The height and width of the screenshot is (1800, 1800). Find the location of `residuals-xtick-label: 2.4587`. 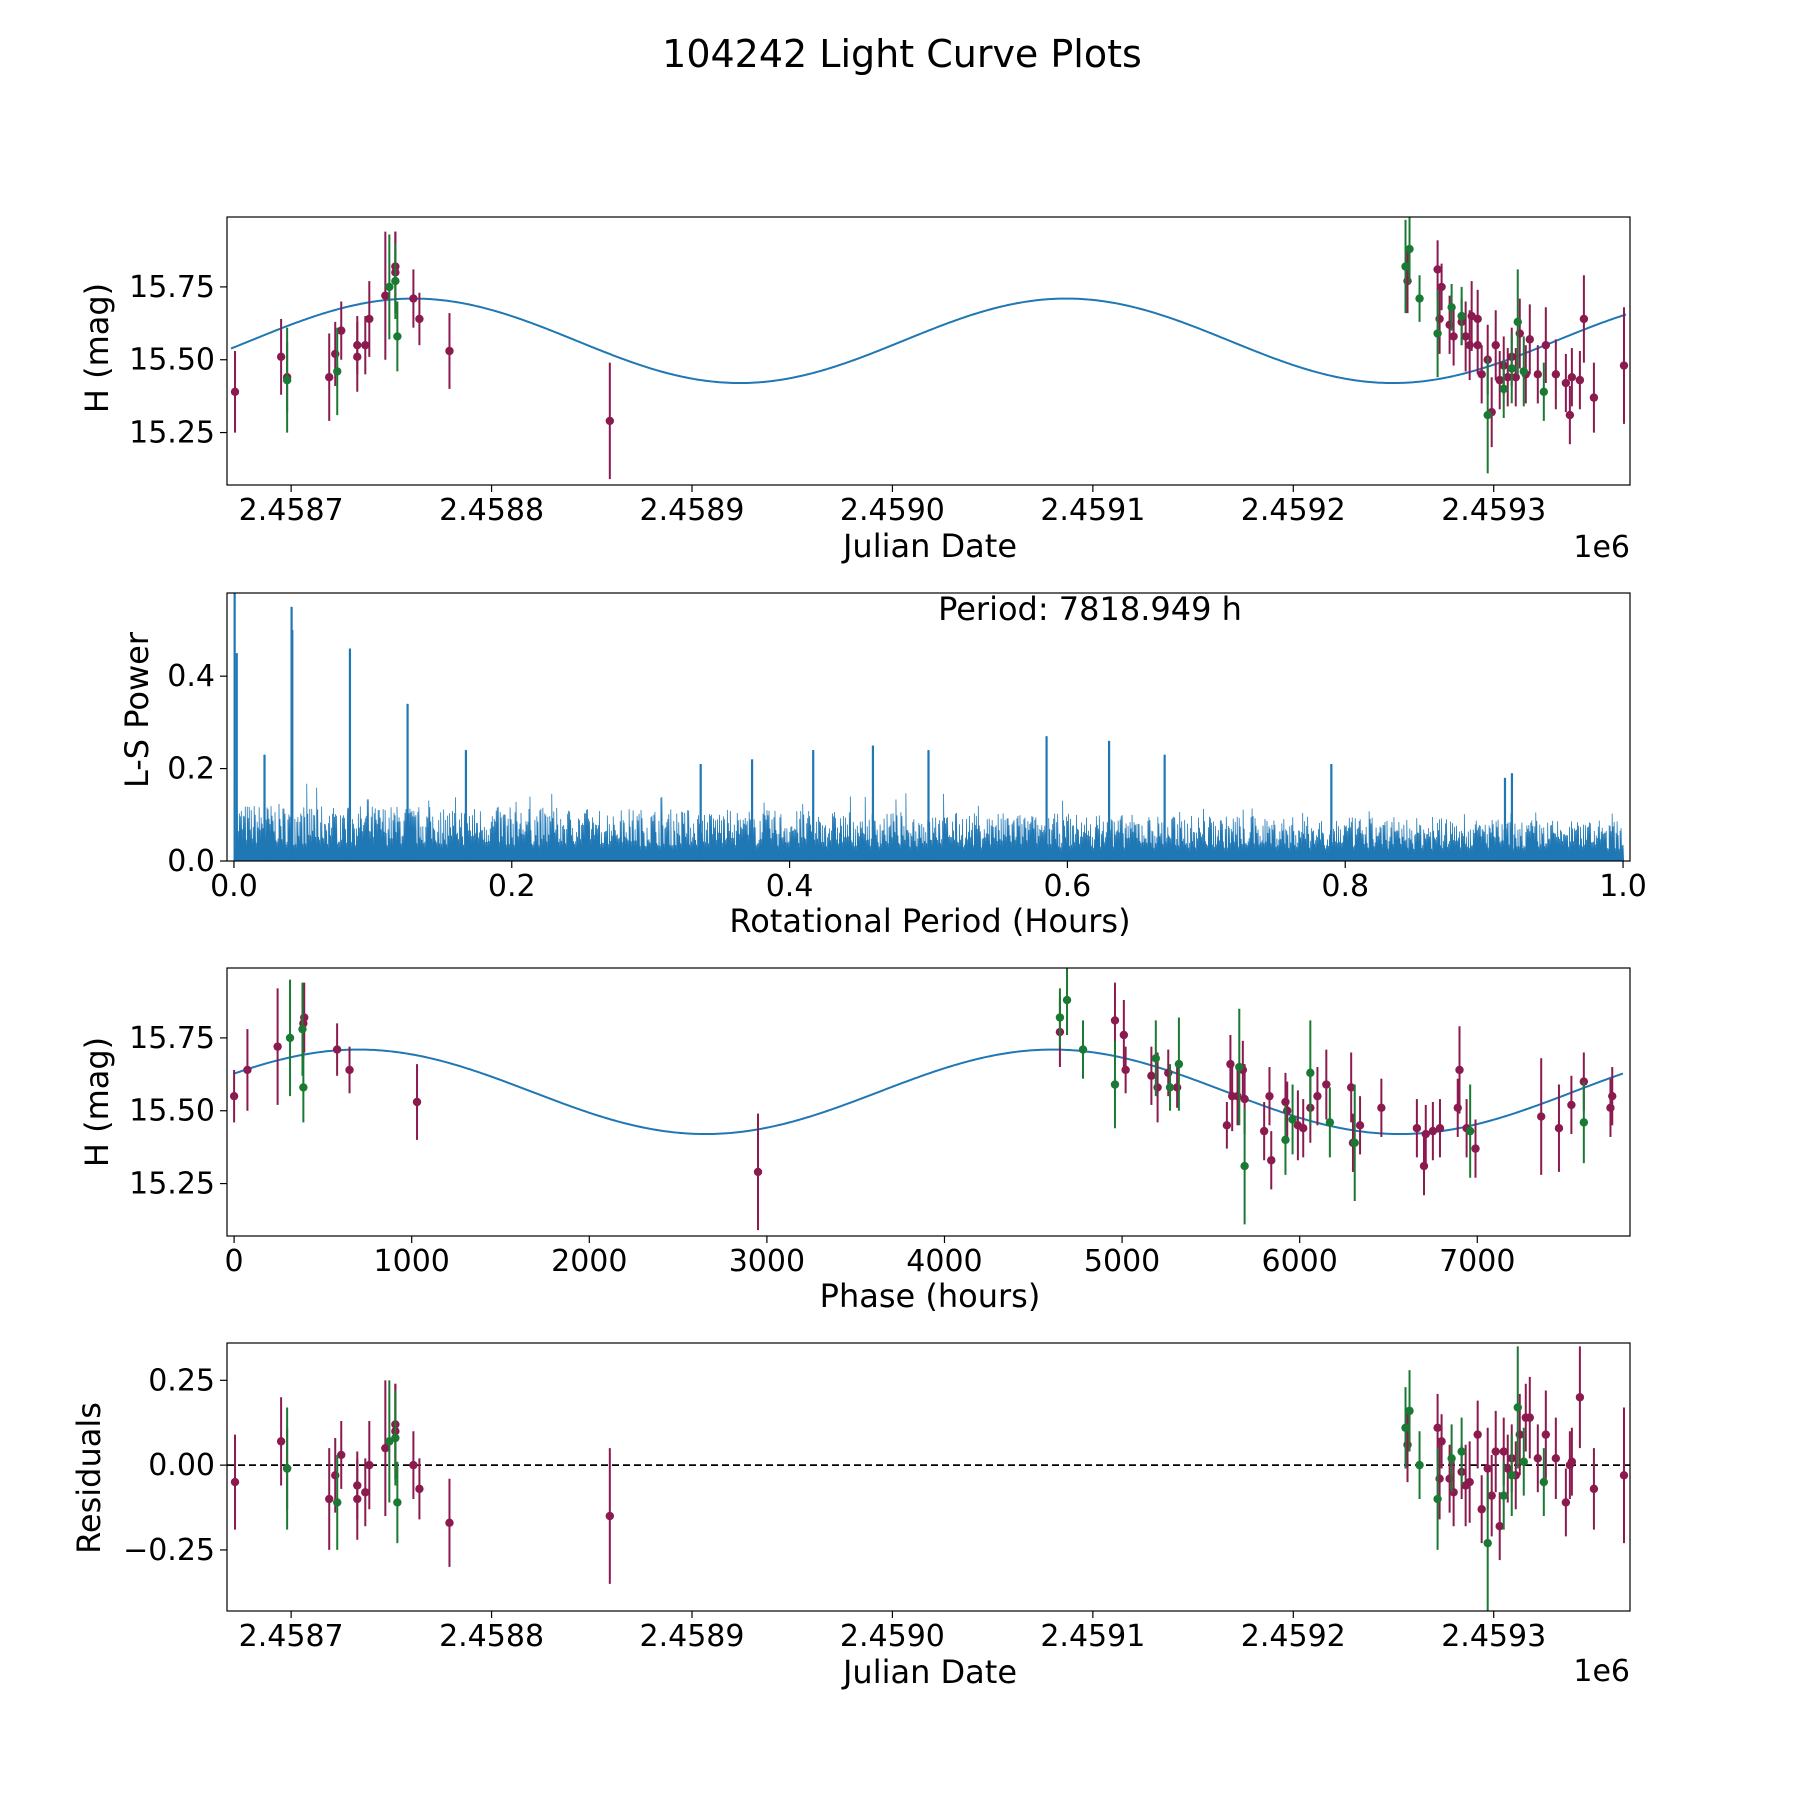

residuals-xtick-label: 2.4587 is located at coordinates (291, 1636).